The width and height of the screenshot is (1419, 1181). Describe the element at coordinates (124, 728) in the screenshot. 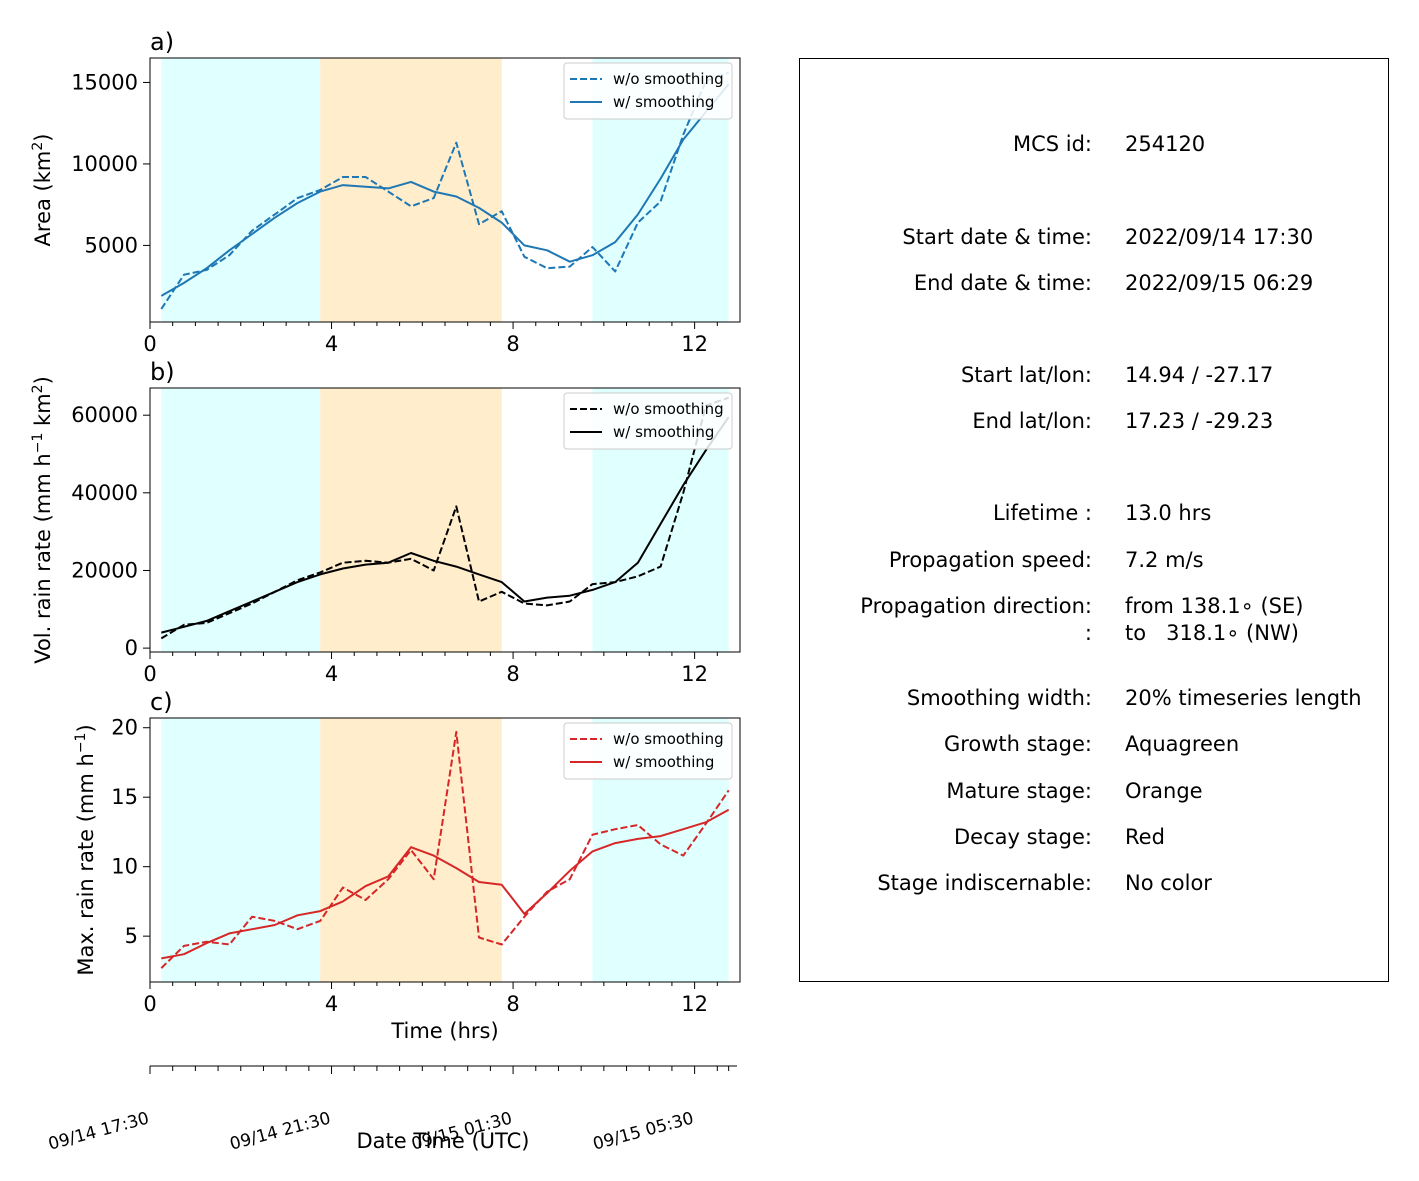

I see `y-tick-label: 20` at that location.